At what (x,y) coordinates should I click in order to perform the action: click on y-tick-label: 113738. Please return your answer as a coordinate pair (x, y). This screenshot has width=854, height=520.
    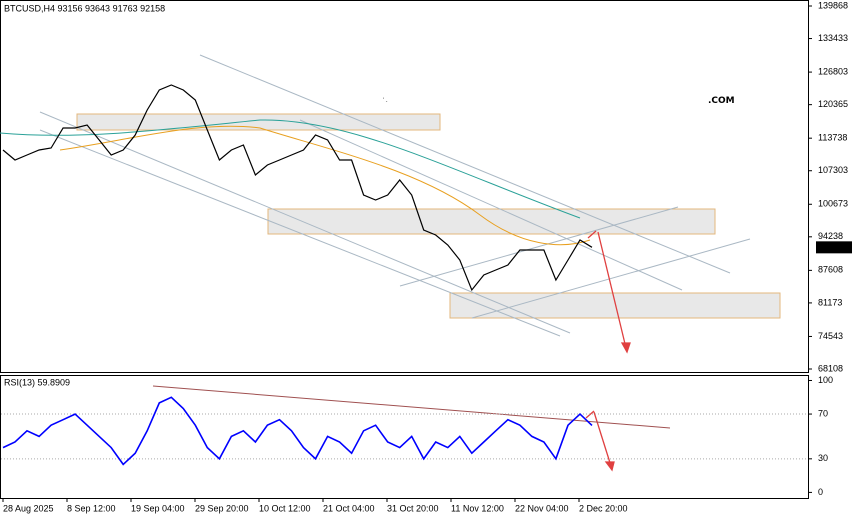
    Looking at the image, I should click on (832, 138).